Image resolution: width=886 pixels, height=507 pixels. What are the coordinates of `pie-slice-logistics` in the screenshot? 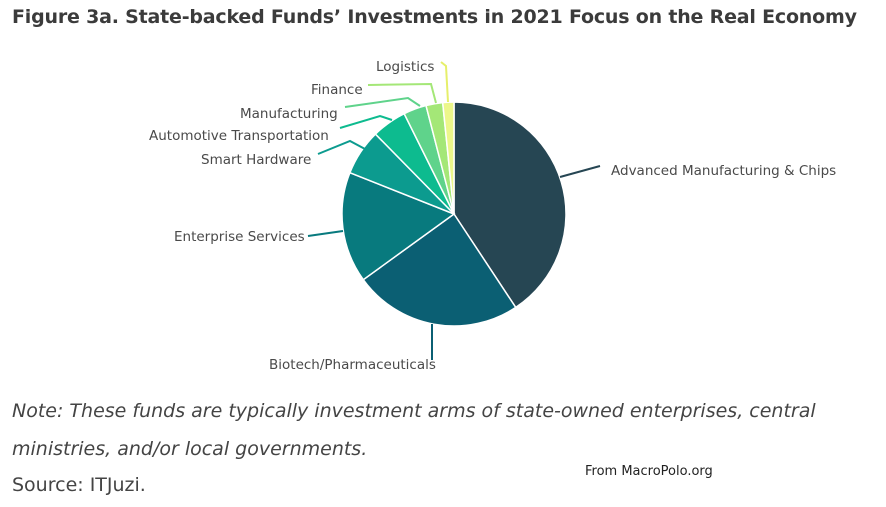 It's located at (448, 158).